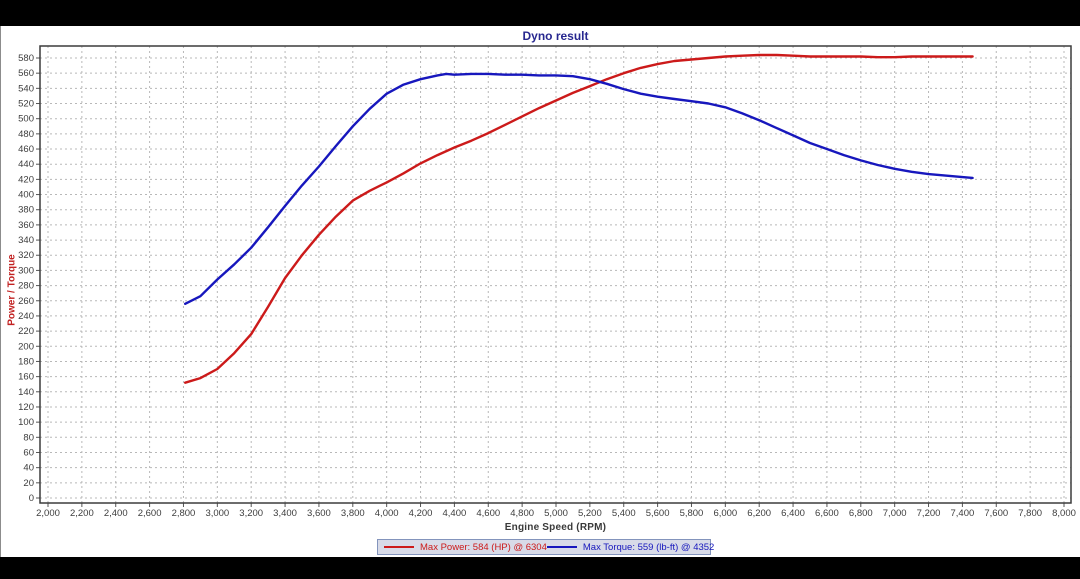 This screenshot has width=1080, height=579. What do you see at coordinates (648, 547) in the screenshot?
I see `legend-label-torque: Max Torque: 559 (lb-ft) @ 4352` at bounding box center [648, 547].